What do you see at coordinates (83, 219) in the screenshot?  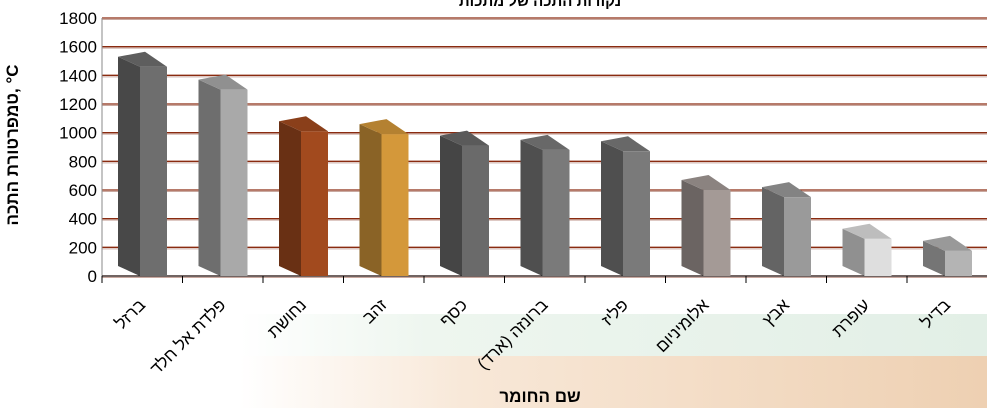 I see `y-tick-label: 400` at bounding box center [83, 219].